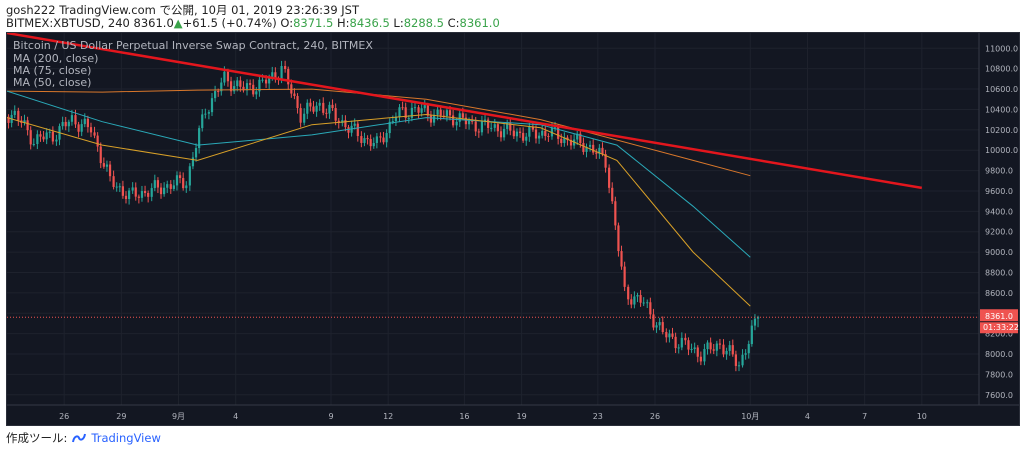 This screenshot has width=1024, height=450. What do you see at coordinates (90, 23) in the screenshot?
I see `symbol-label: BITMEX:XBTUSD, 240 8361.0` at bounding box center [90, 23].